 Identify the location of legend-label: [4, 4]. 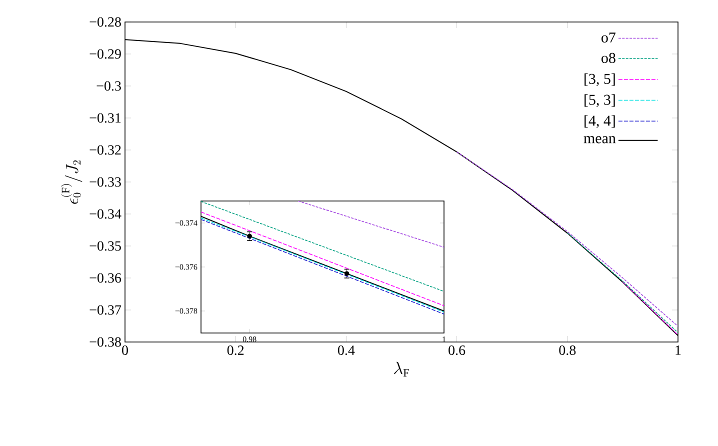
(599, 121).